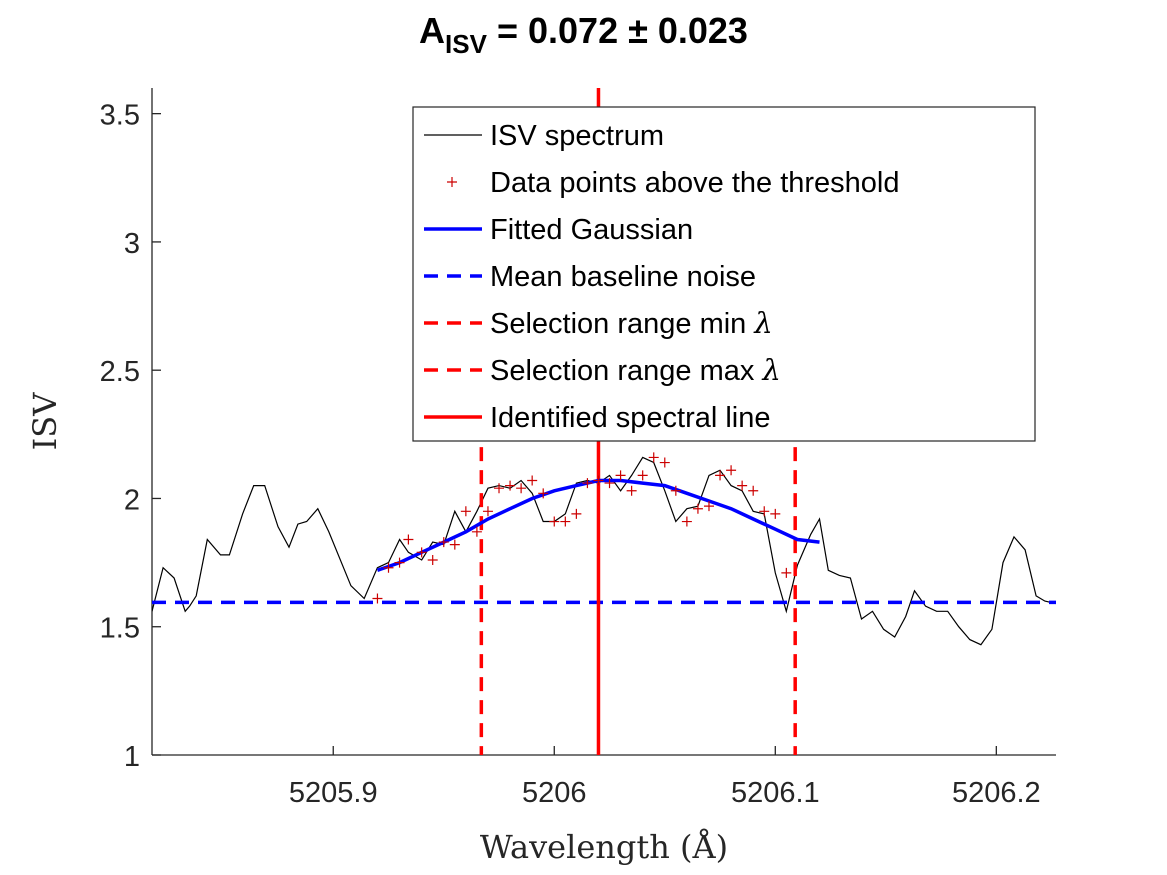 Image resolution: width=1167 pixels, height=875 pixels. I want to click on legend-label: Selection range min λ, so click(631, 323).